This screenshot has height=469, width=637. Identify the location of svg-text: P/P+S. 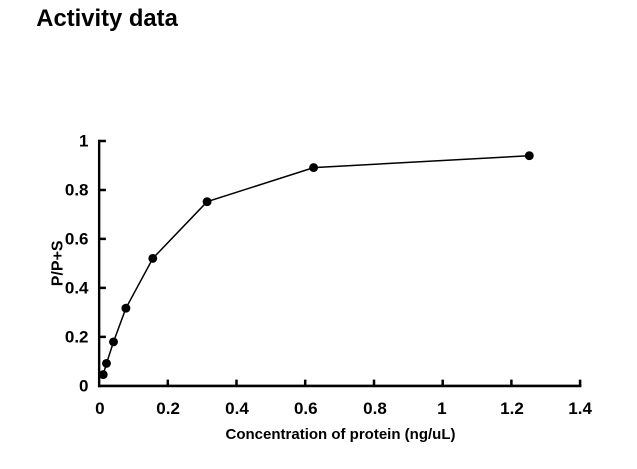
(57, 263).